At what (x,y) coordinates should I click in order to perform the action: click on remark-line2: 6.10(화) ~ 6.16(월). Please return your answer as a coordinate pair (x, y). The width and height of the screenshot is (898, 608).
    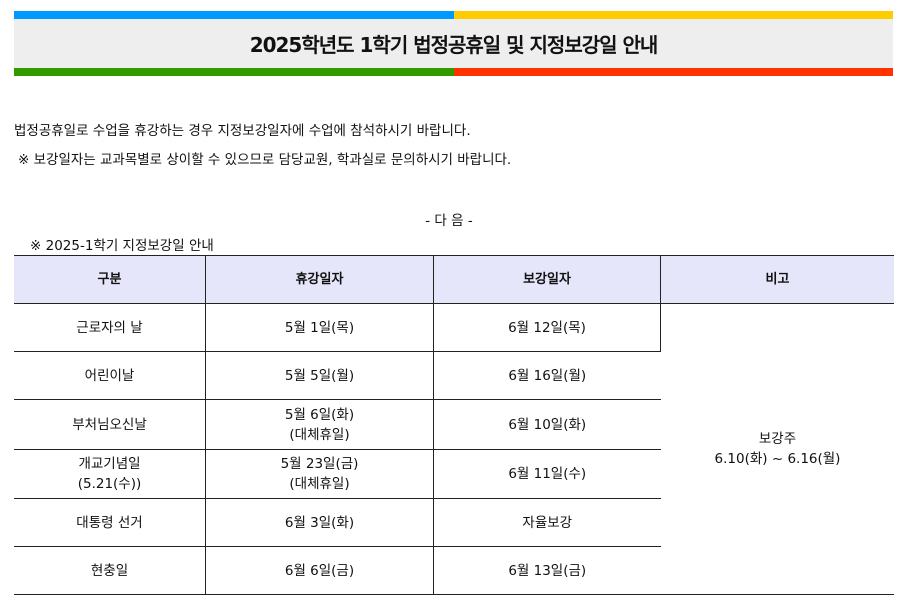
    Looking at the image, I should click on (777, 459).